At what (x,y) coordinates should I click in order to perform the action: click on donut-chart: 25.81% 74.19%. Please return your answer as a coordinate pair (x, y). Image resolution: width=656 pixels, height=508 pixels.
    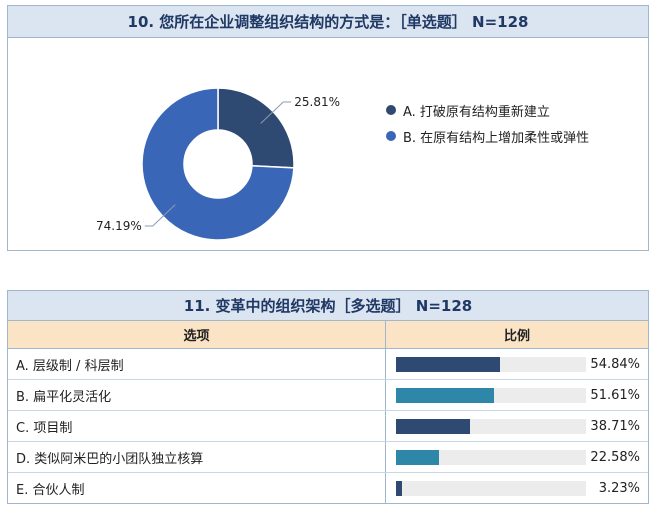
    Looking at the image, I should click on (218, 164).